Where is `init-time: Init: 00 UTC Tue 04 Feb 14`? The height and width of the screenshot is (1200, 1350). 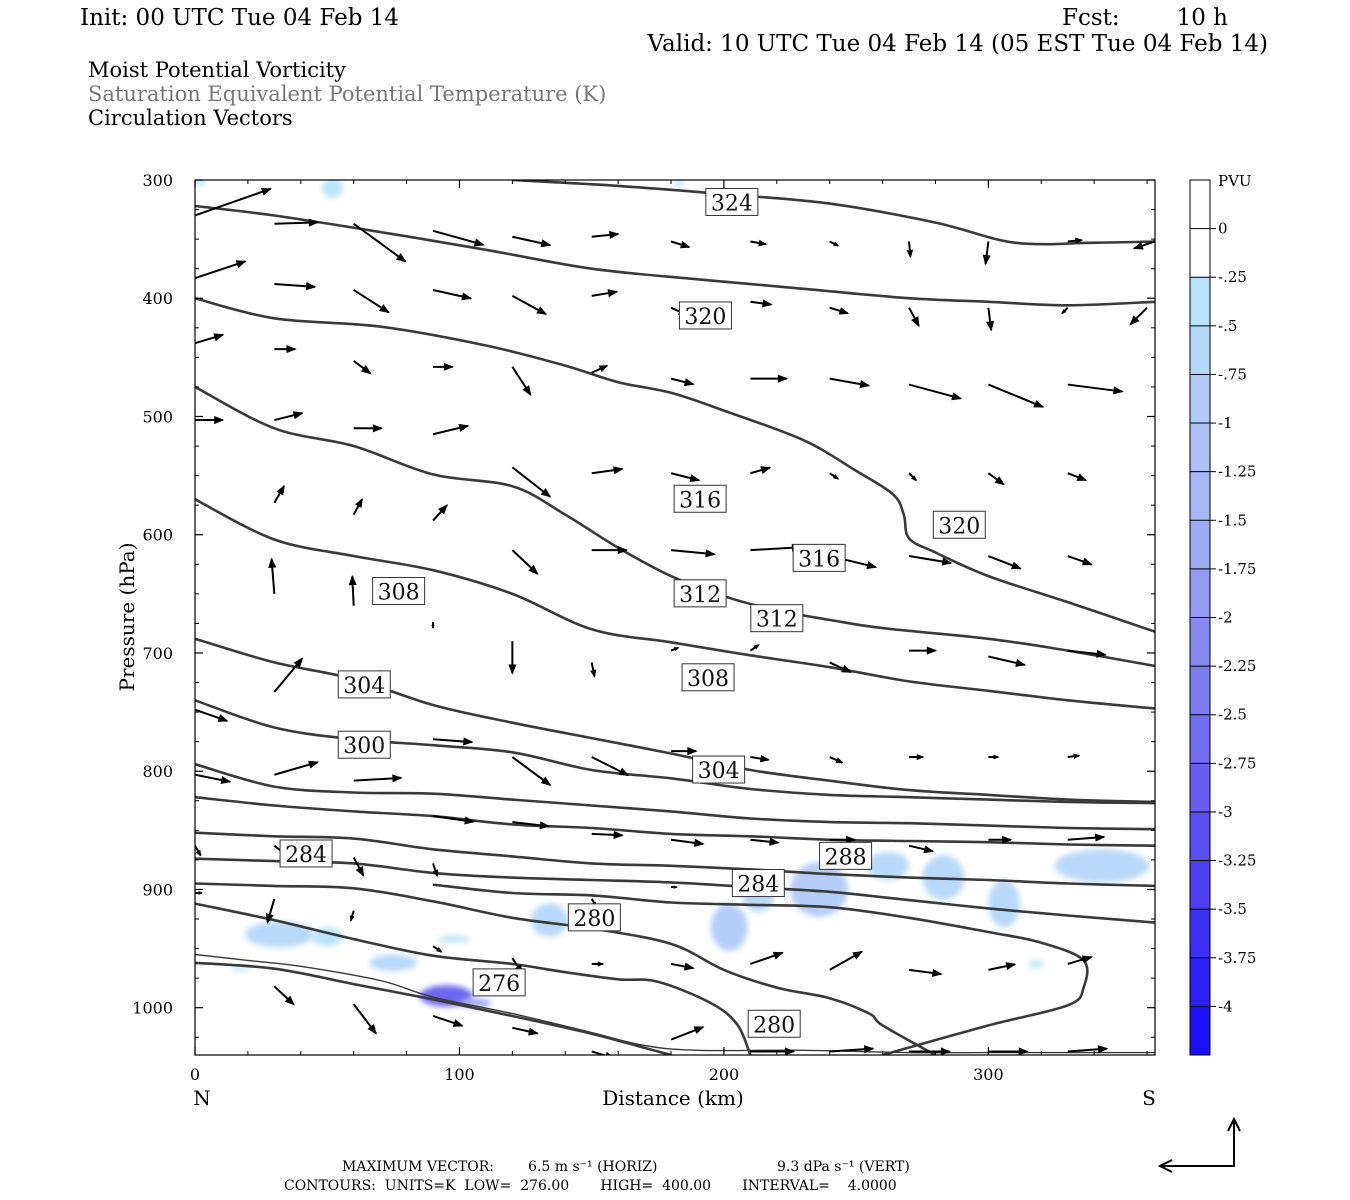
init-time: Init: 00 UTC Tue 04 Feb 14 is located at coordinates (239, 18).